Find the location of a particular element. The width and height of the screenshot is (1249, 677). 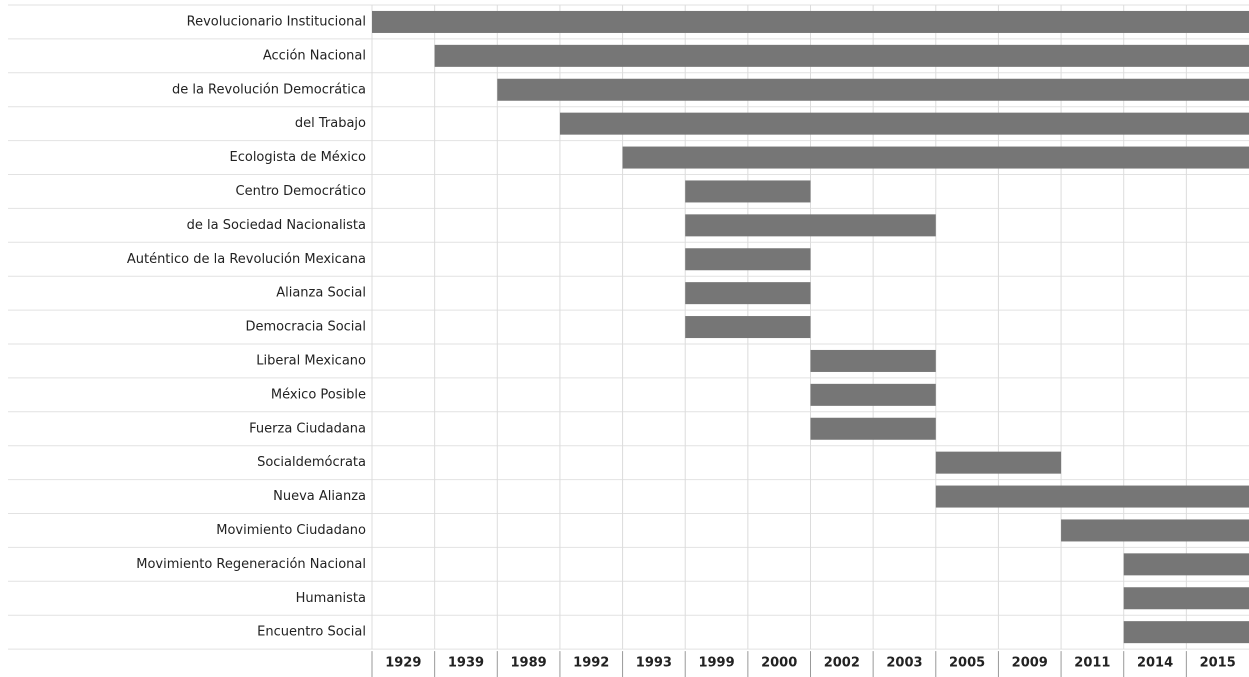

y-tick-label: Revolucionario Institucional is located at coordinates (276, 21).